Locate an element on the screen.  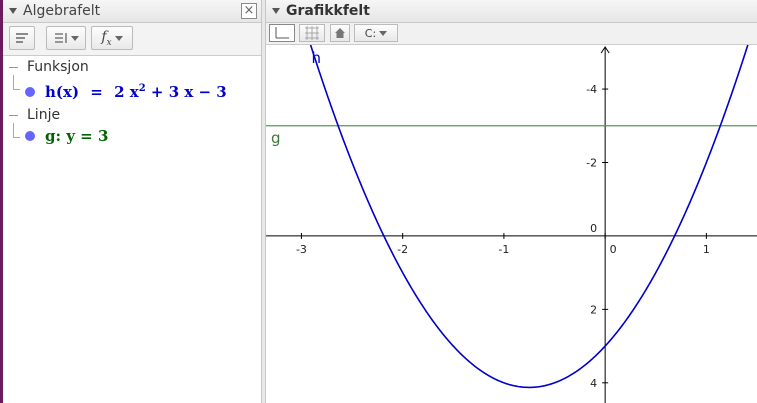
curve-h-label: h is located at coordinates (317, 58).